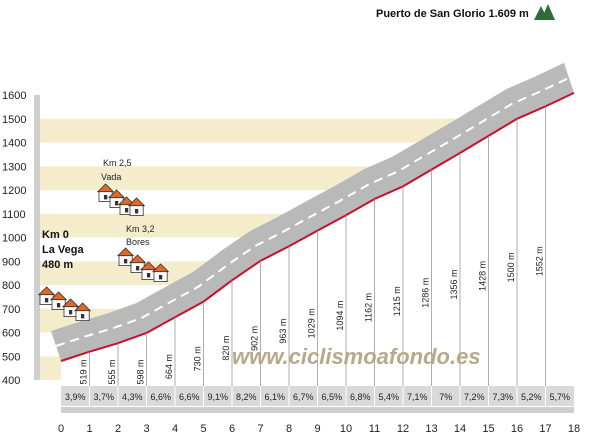  What do you see at coordinates (11, 310) in the screenshot?
I see `y-tick-label: 700` at bounding box center [11, 310].